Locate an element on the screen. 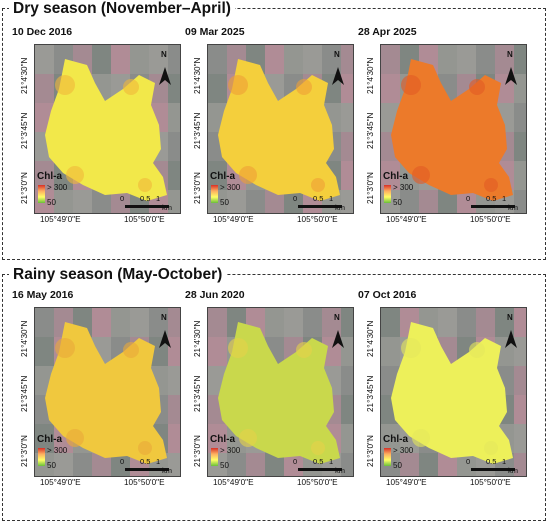  panel-date: 16 May 2016 is located at coordinates (43, 295).